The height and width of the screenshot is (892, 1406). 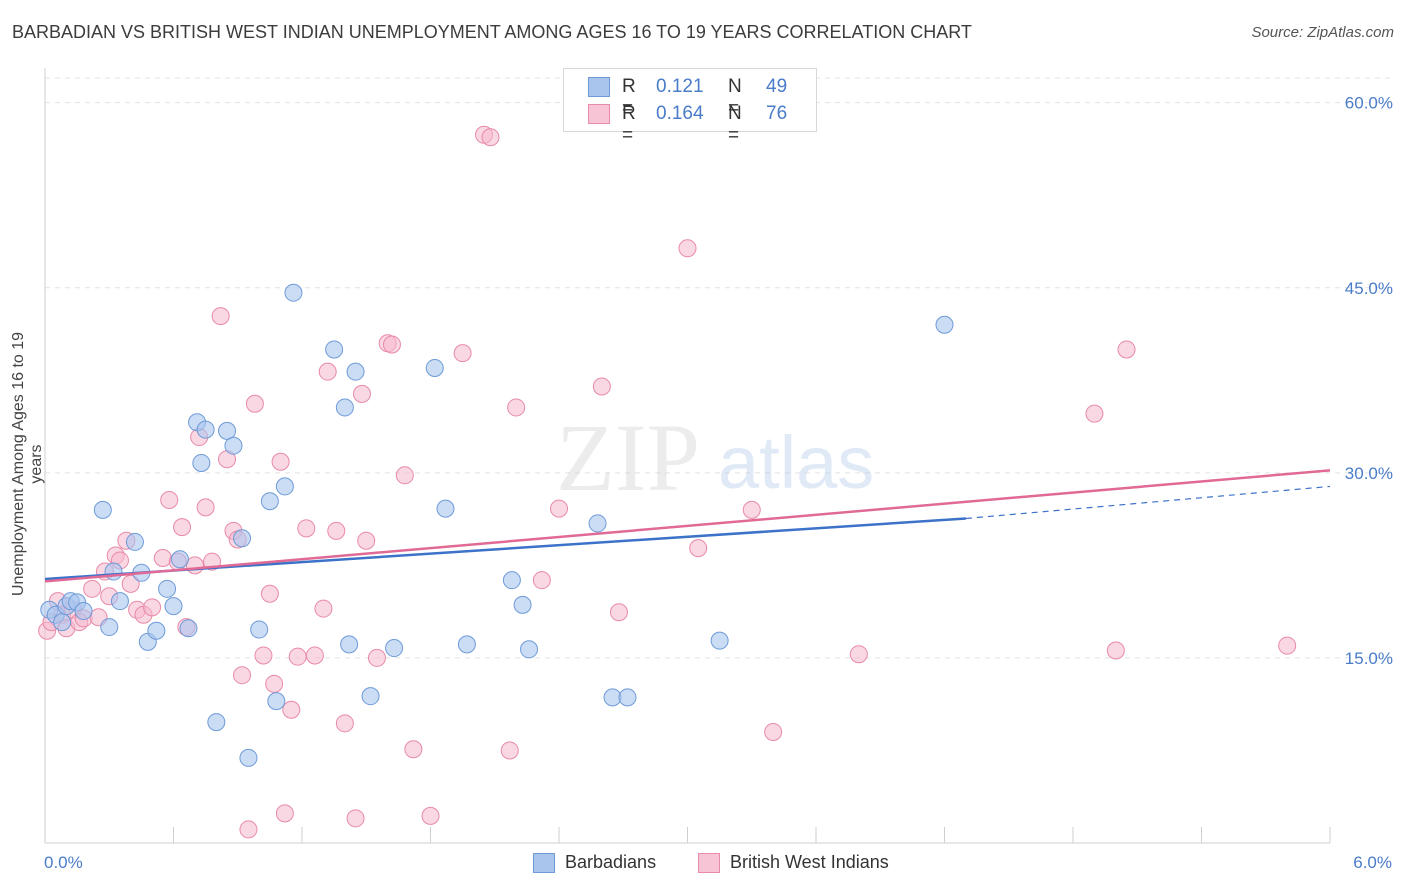 I want to click on y-tick-labels: 15.0% 30.0% 45.0% 60.0%, so click(x=1369, y=381).